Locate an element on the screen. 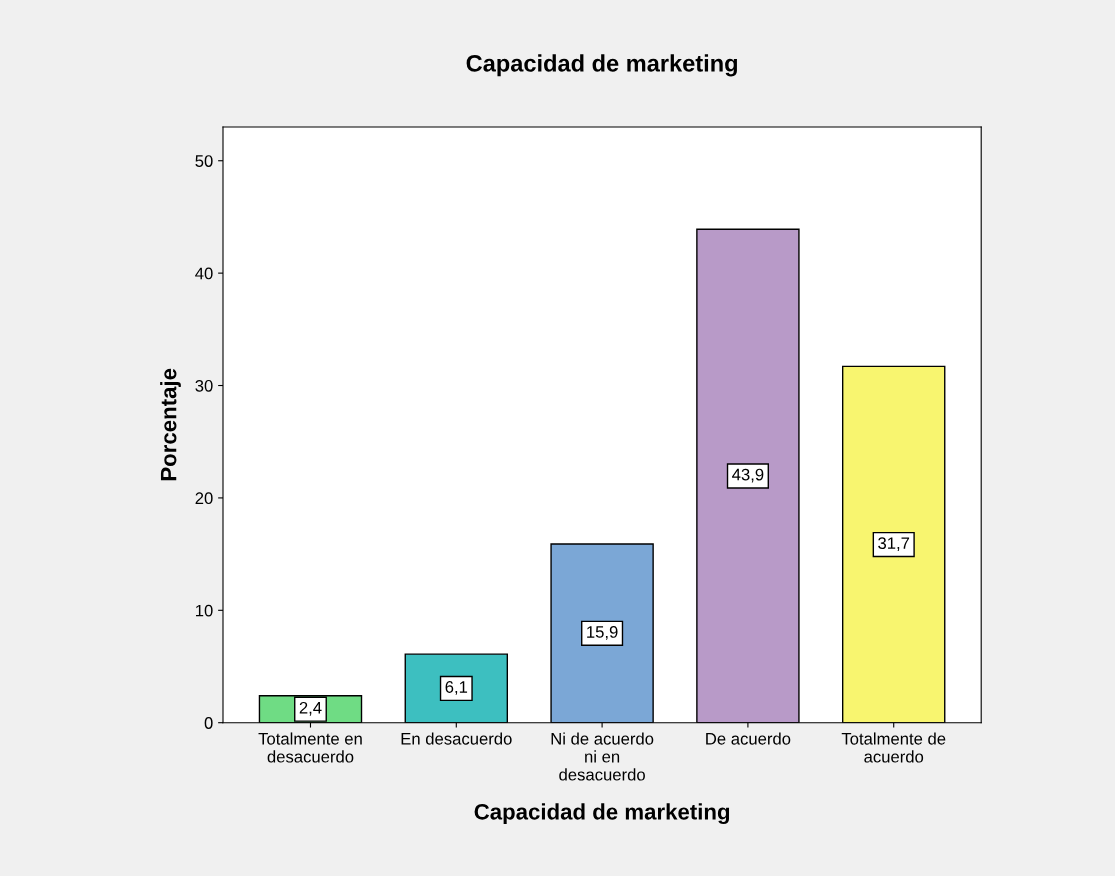 The height and width of the screenshot is (876, 1115). data-label: 2,4 is located at coordinates (310, 708).